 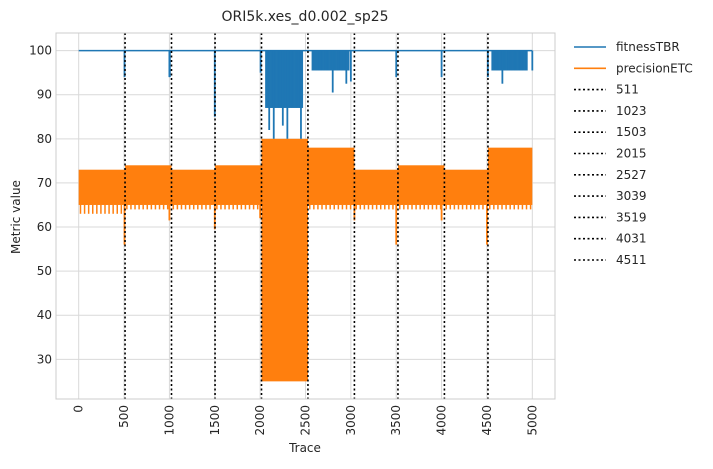 What do you see at coordinates (648, 47) in the screenshot?
I see `legend-label-fitnessTBR: fitnessTBR` at bounding box center [648, 47].